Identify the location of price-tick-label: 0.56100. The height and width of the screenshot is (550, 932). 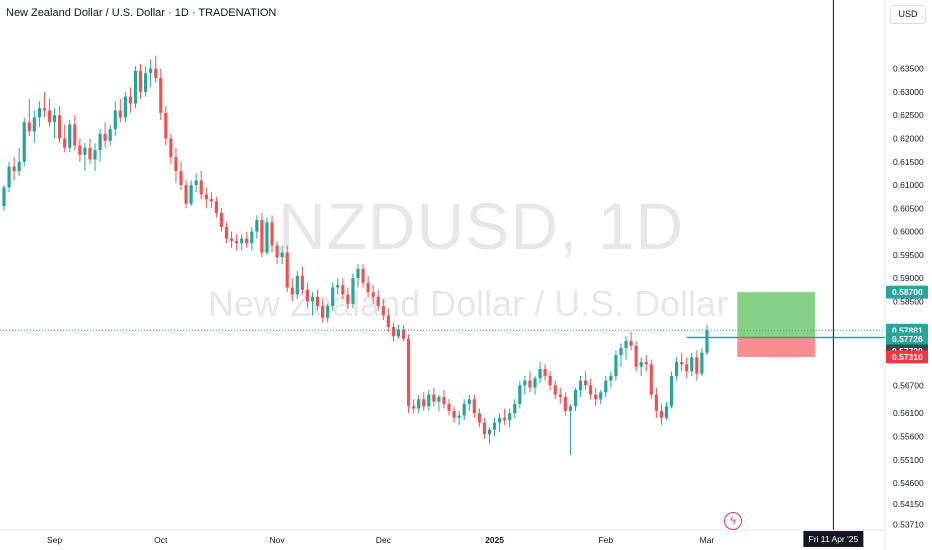
(908, 413).